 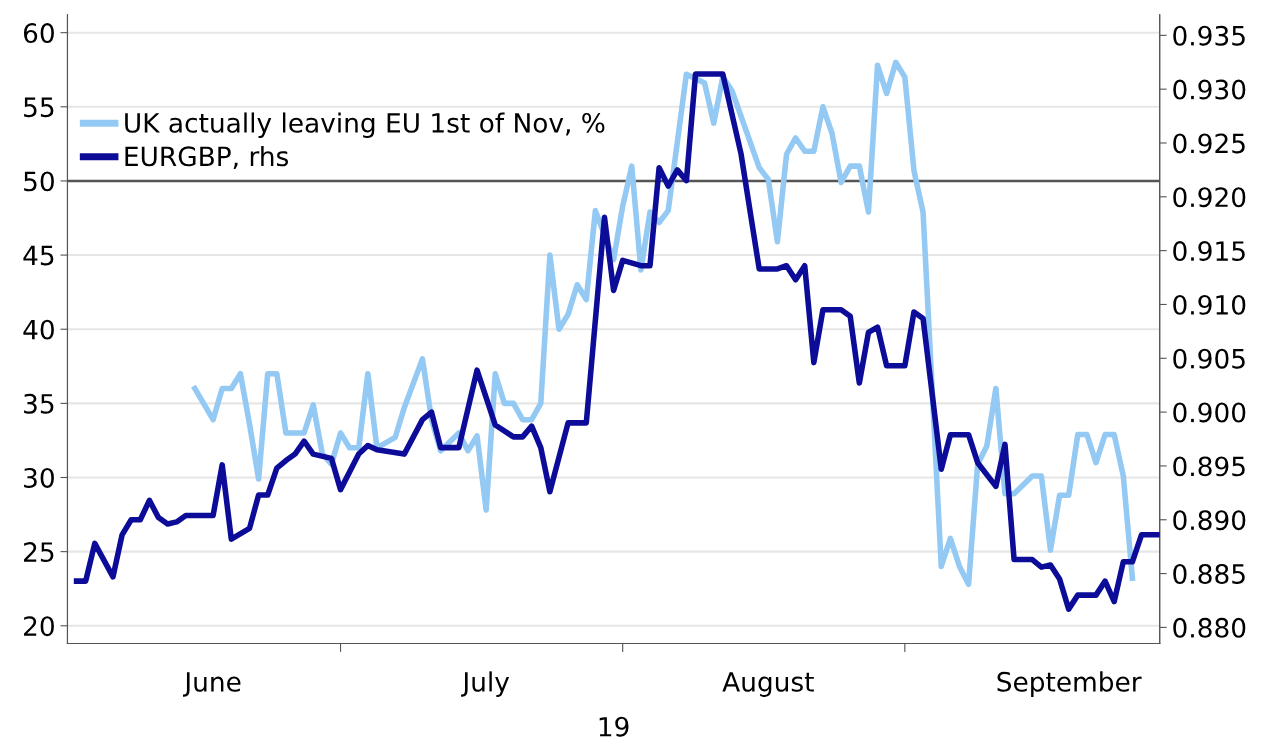 I want to click on y-tick-label: 35, so click(x=39, y=403).